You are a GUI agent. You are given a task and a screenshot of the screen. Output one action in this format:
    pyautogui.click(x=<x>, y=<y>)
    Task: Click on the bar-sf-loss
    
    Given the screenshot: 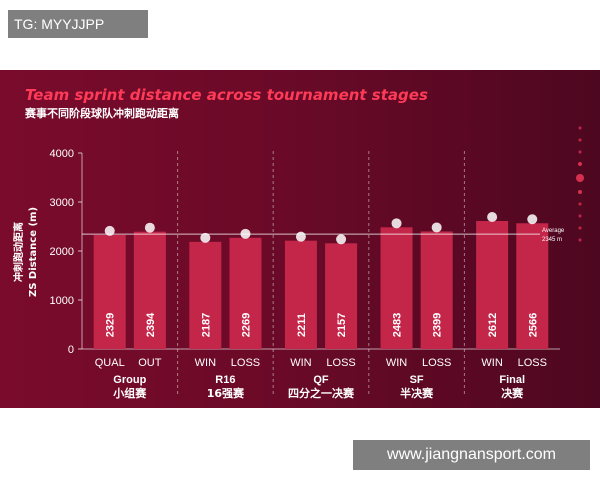 What is the action you would take?
    pyautogui.click(x=436, y=290)
    